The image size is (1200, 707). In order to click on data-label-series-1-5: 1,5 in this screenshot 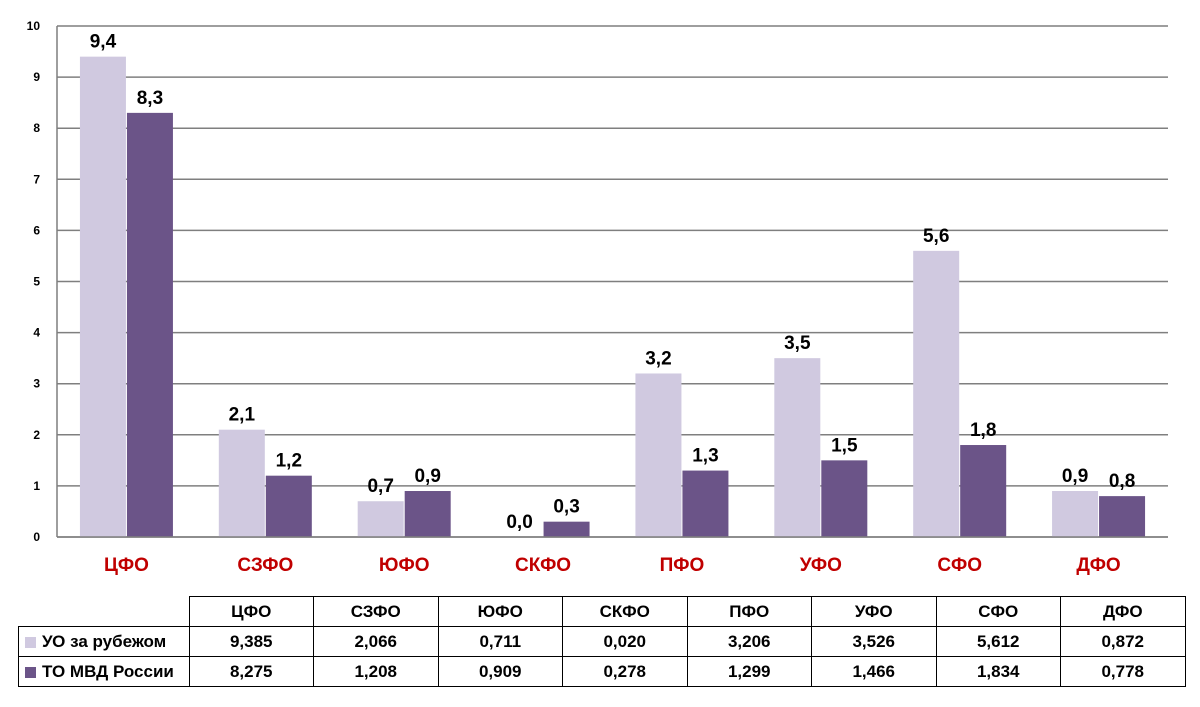, I will do `click(844, 445)`.